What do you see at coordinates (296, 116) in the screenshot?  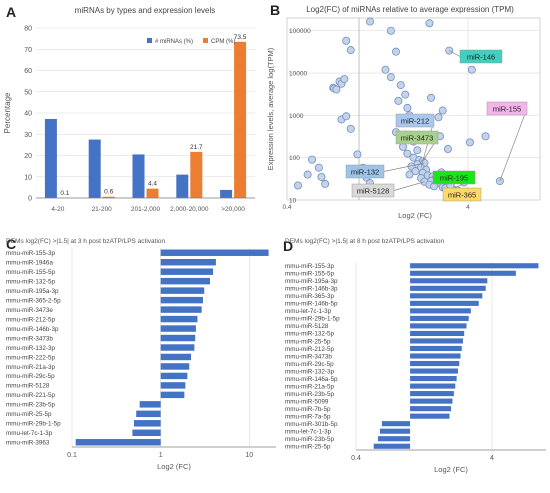 I see `y-tick-label: 1000` at bounding box center [296, 116].